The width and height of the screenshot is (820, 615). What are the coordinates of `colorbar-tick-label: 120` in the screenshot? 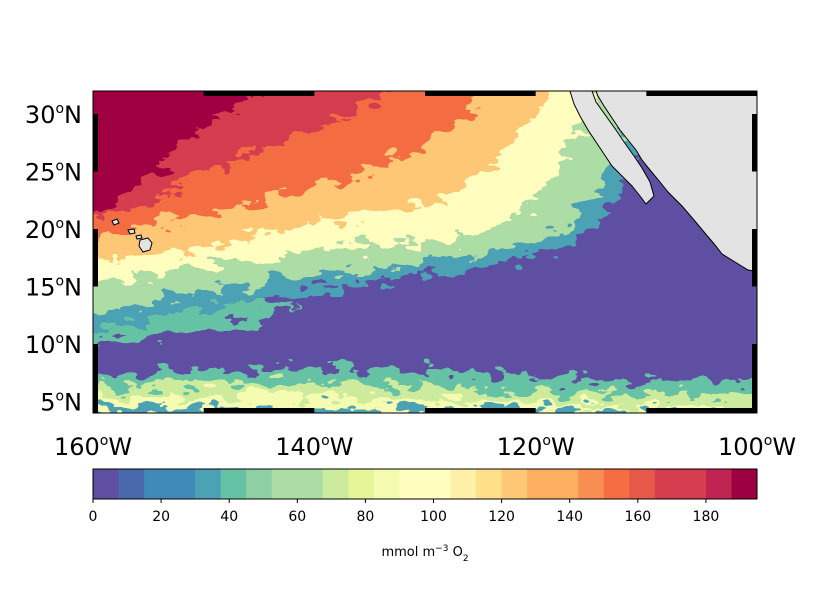 It's located at (501, 517).